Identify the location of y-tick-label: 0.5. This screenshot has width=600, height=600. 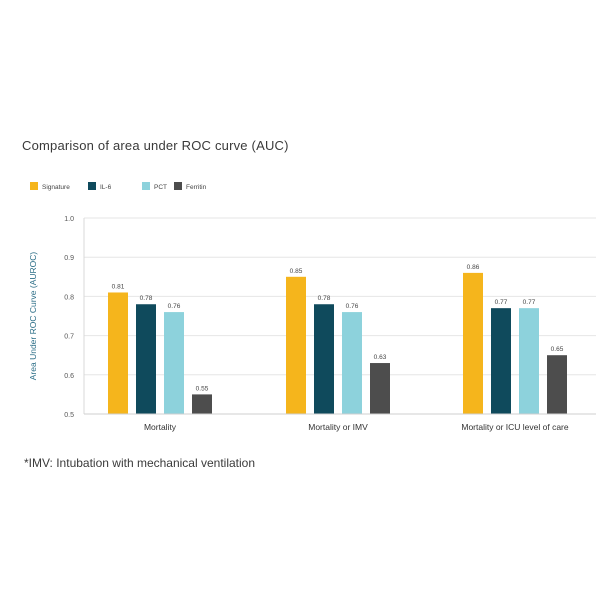
(69, 415).